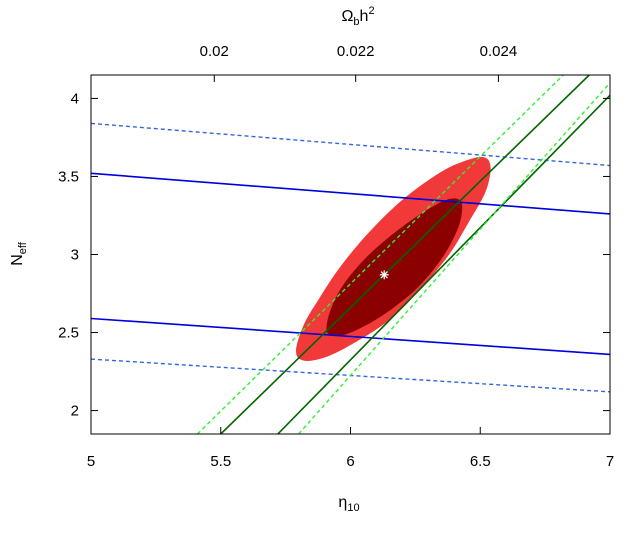  Describe the element at coordinates (342, 502) in the screenshot. I see `x-axis-label-base: η` at that location.